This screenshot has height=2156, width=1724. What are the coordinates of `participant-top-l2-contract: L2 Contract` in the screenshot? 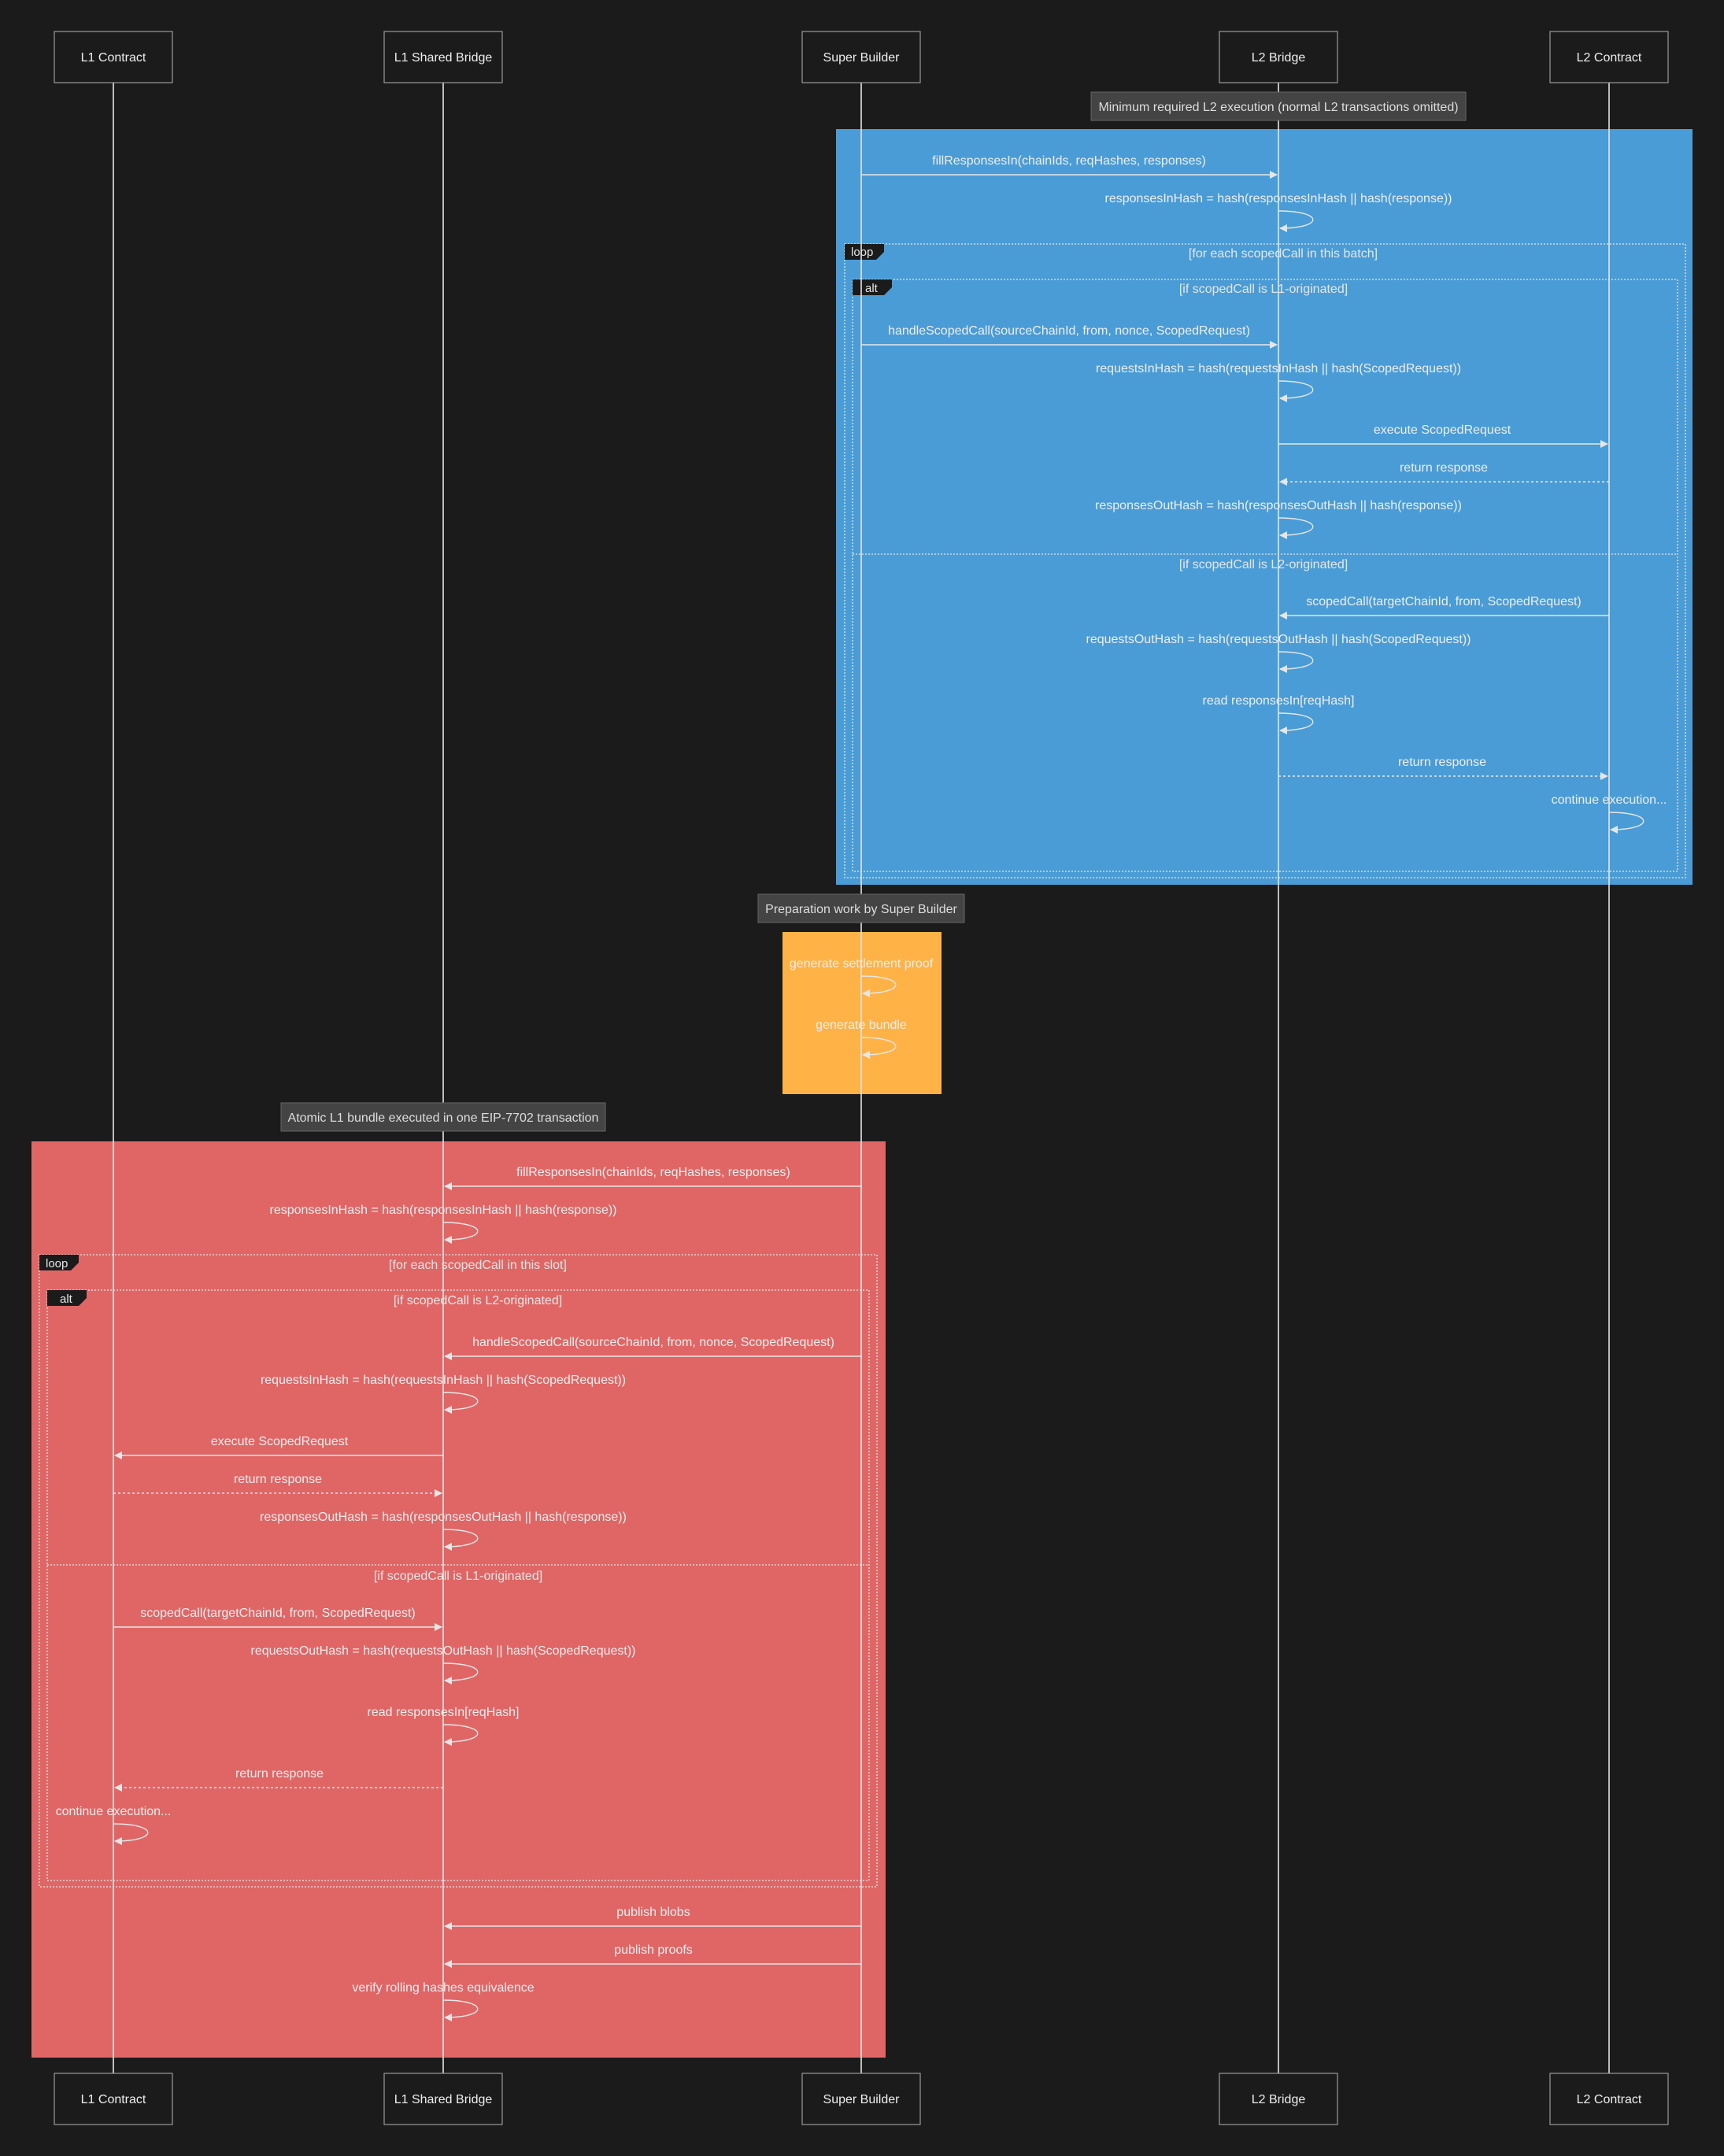 It's located at (1609, 57).